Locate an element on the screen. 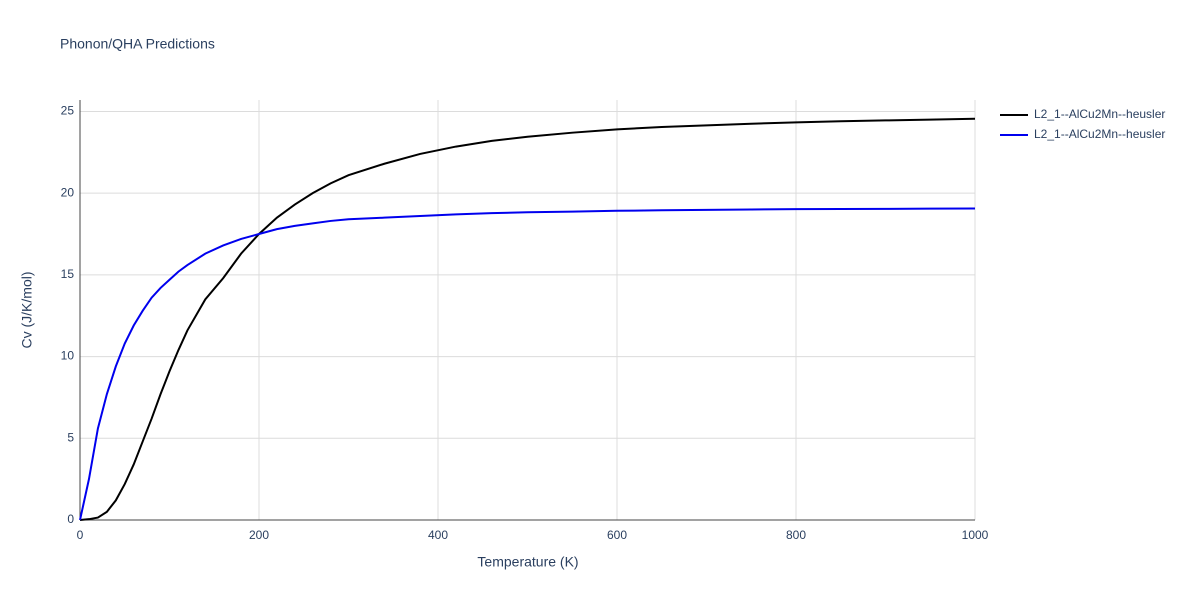 The height and width of the screenshot is (600, 1200). y-tick-label: 5 is located at coordinates (70, 437).